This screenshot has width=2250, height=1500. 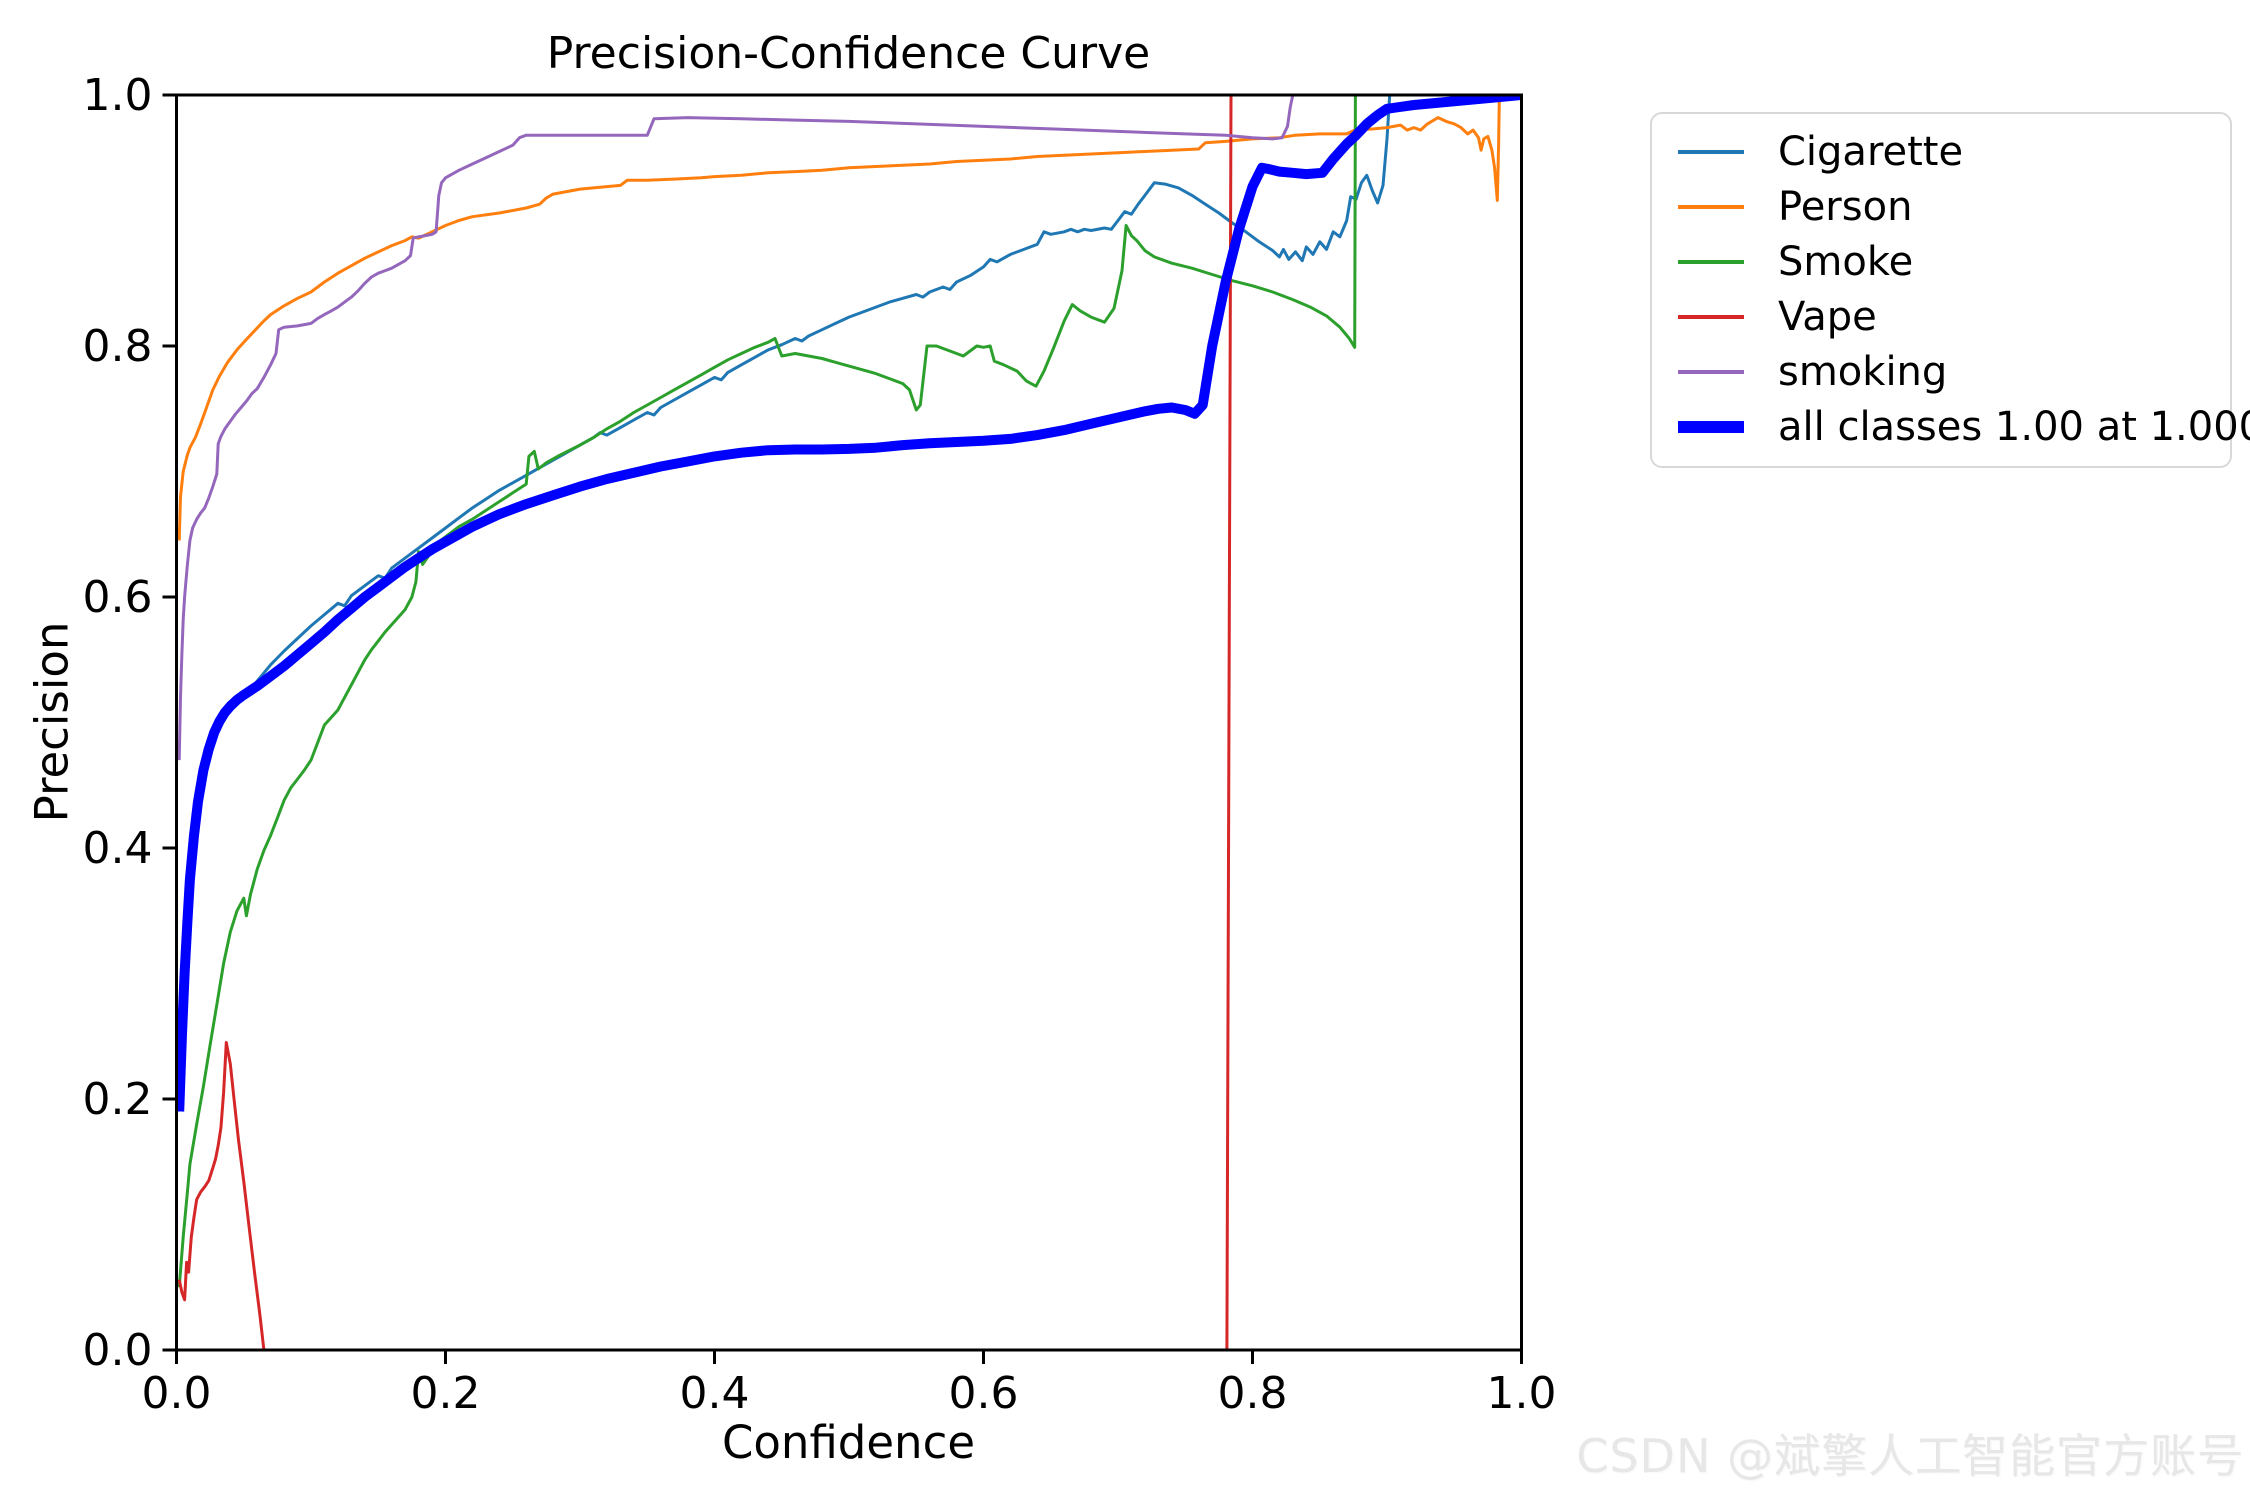 What do you see at coordinates (1827, 316) in the screenshot?
I see `legend-label: Vape` at bounding box center [1827, 316].